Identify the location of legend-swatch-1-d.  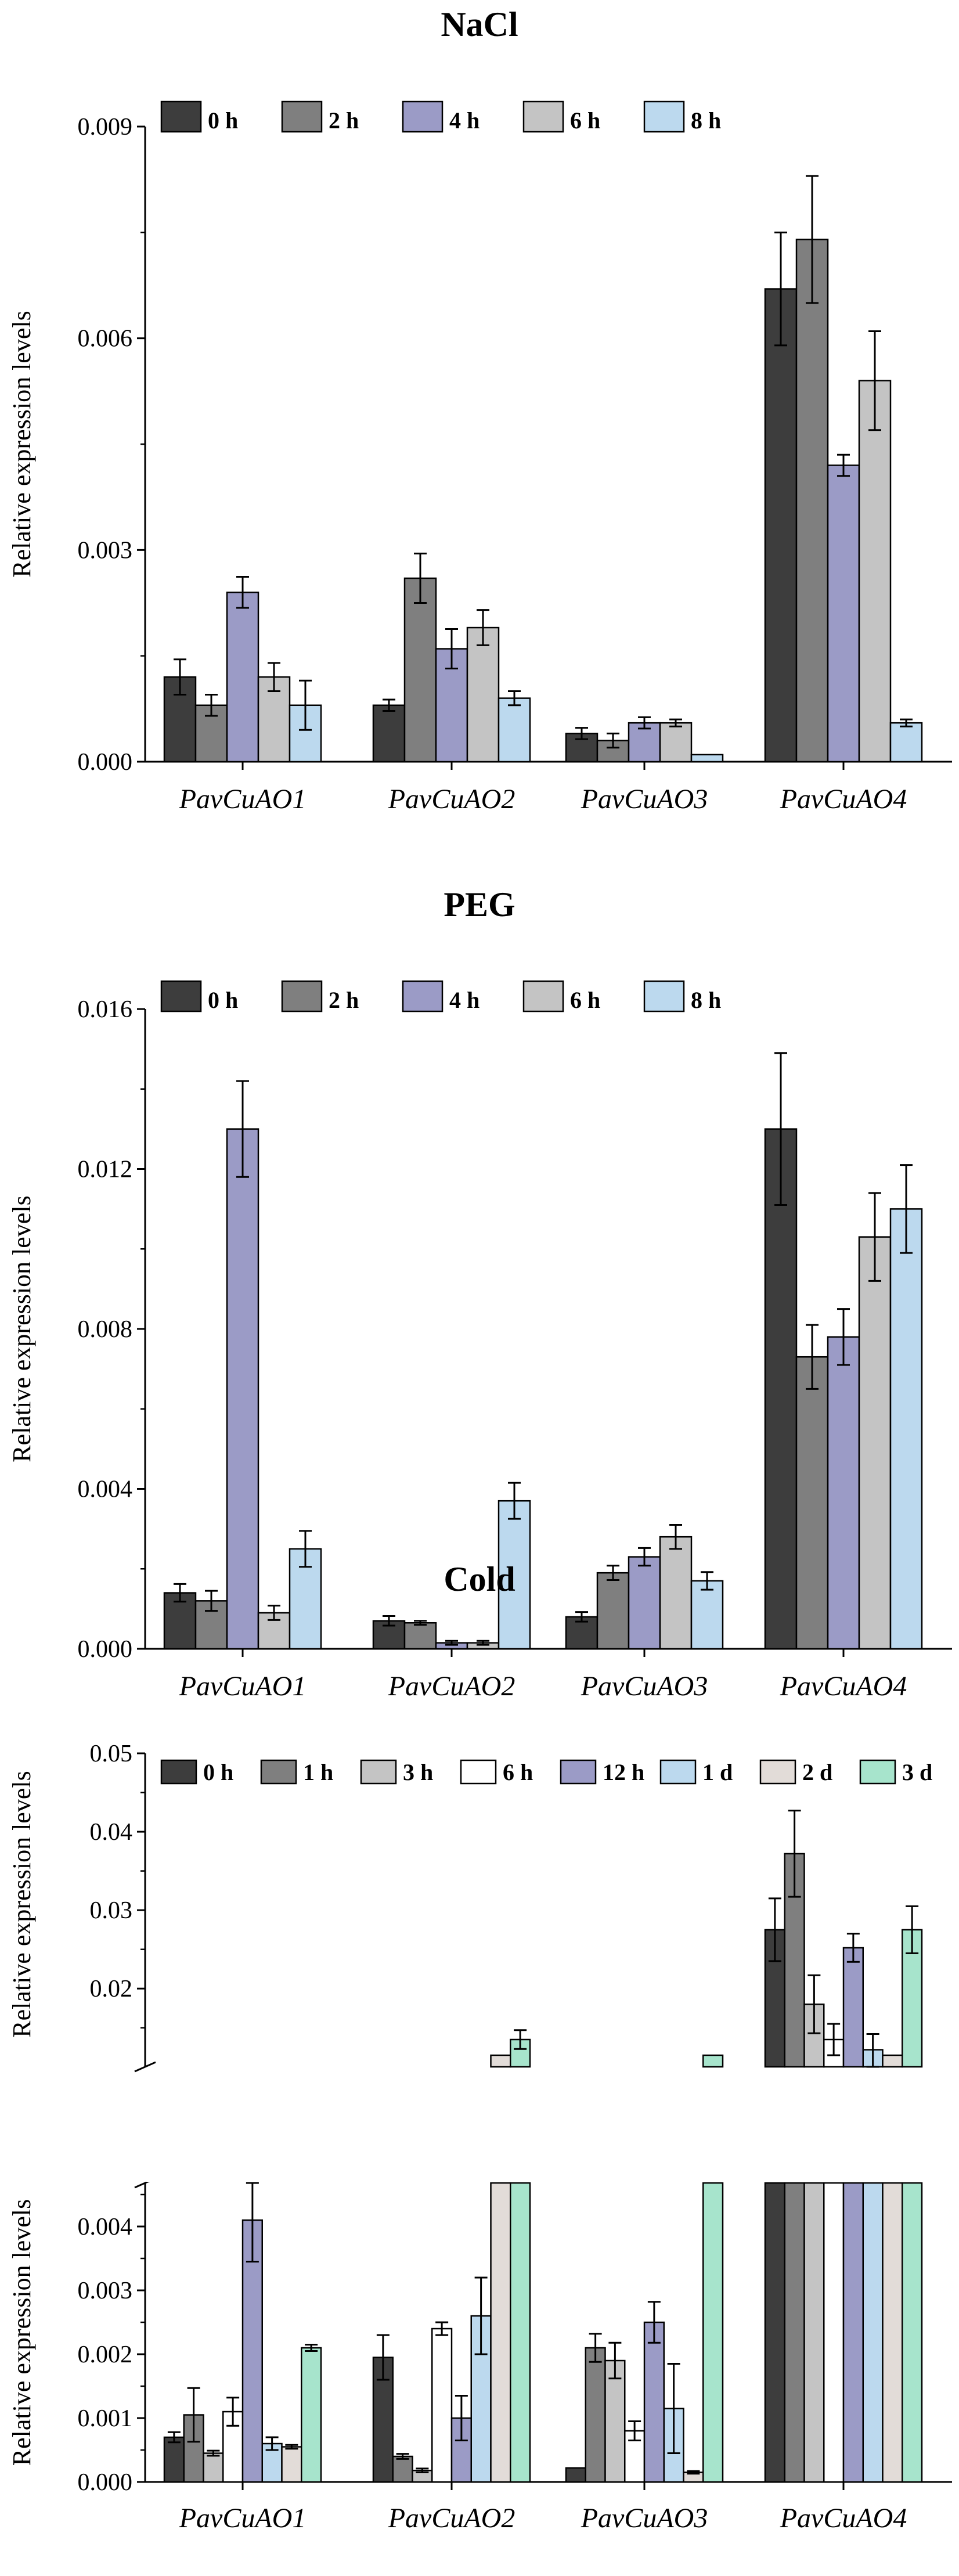
(678, 1772).